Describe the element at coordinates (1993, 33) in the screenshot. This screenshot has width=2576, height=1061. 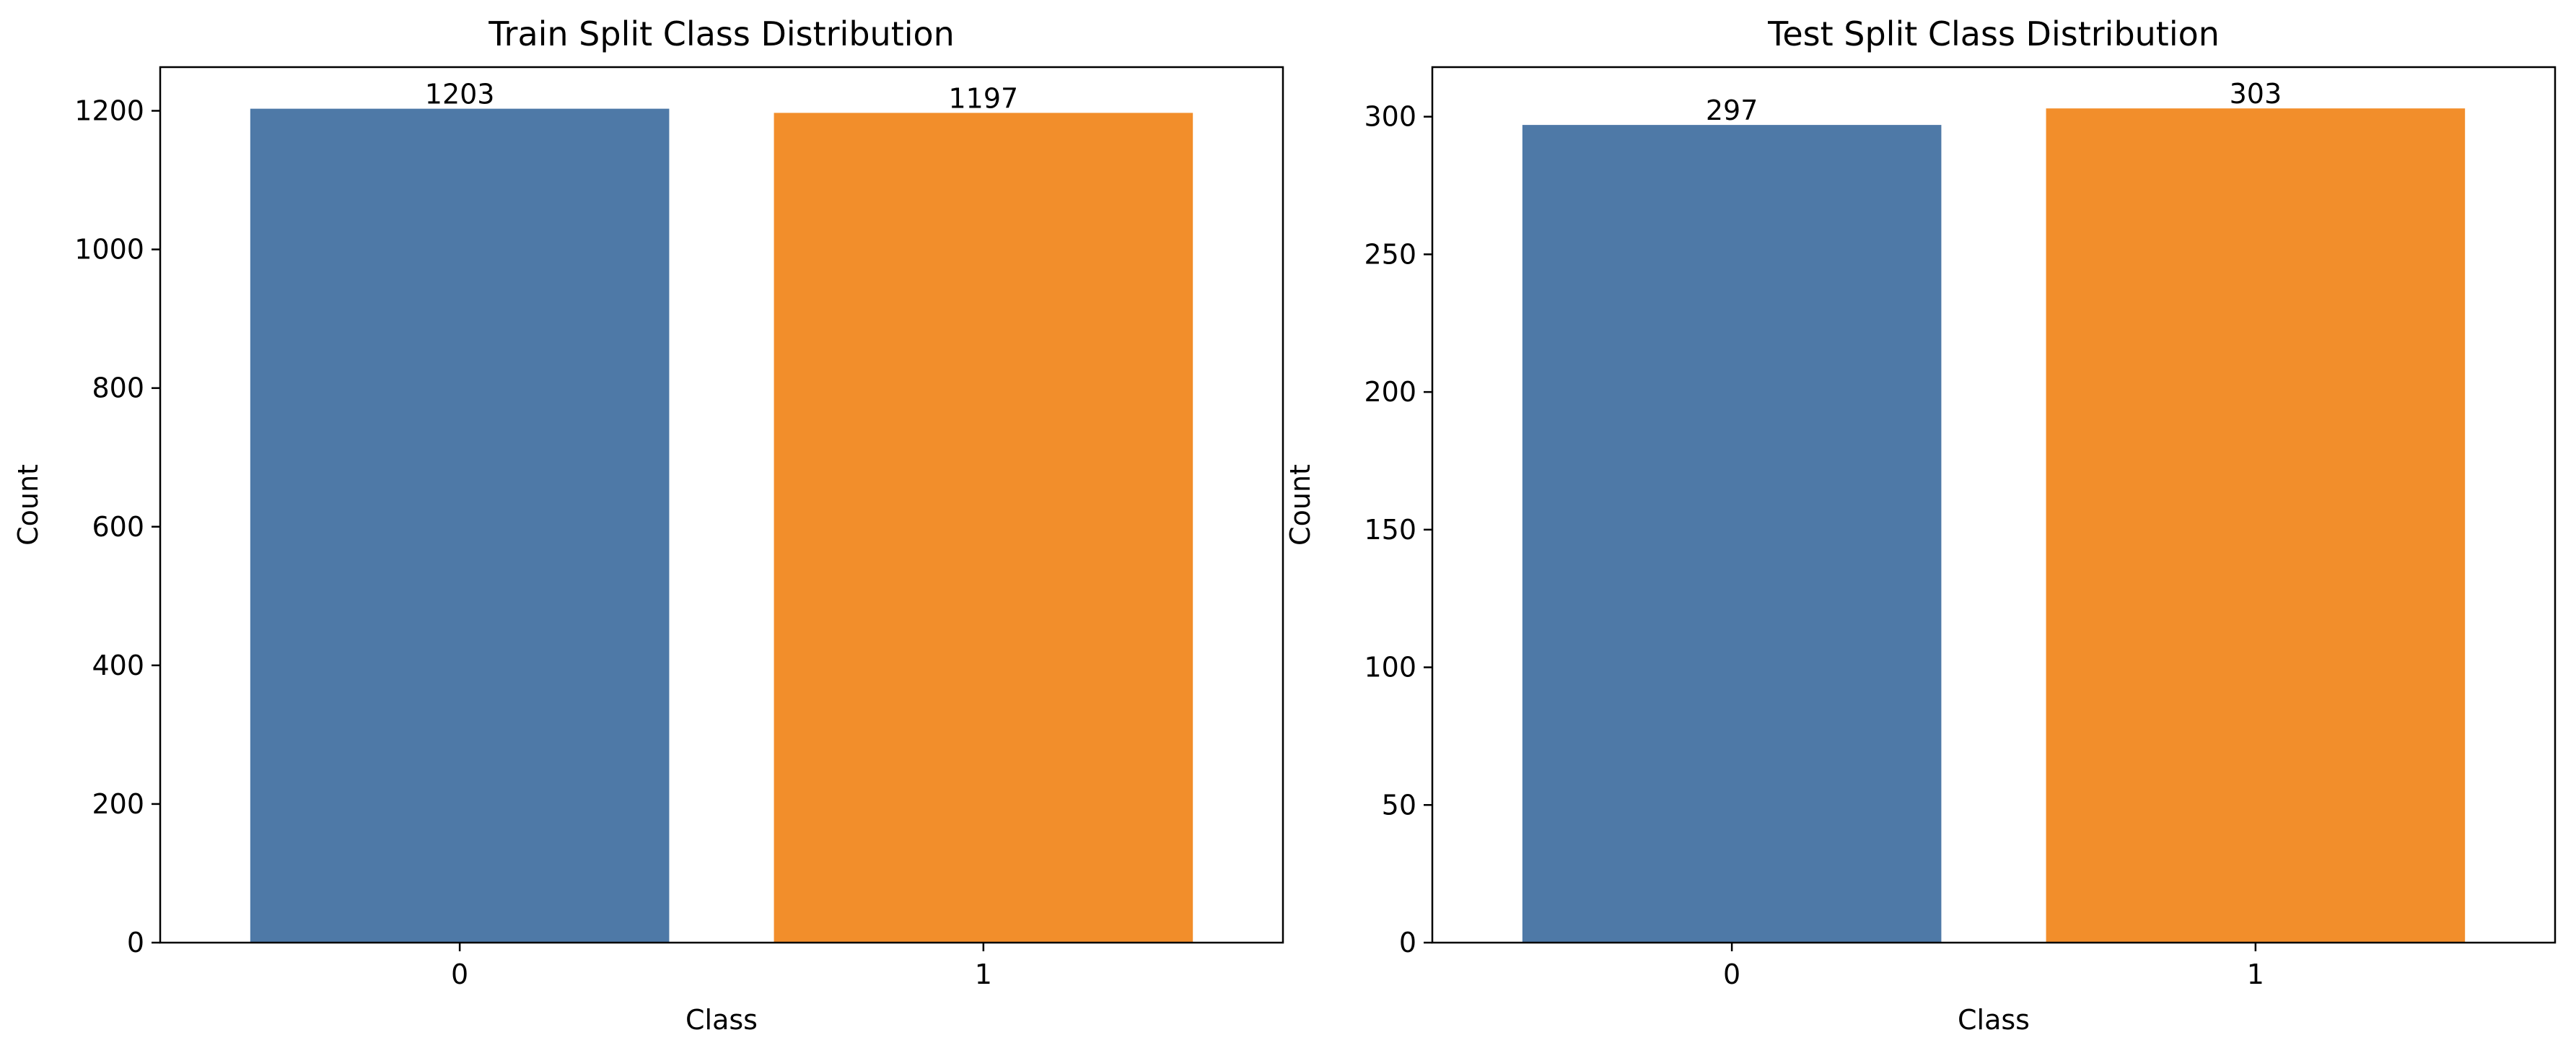
I see `chart-1-title: Test Split Class Distribution` at that location.